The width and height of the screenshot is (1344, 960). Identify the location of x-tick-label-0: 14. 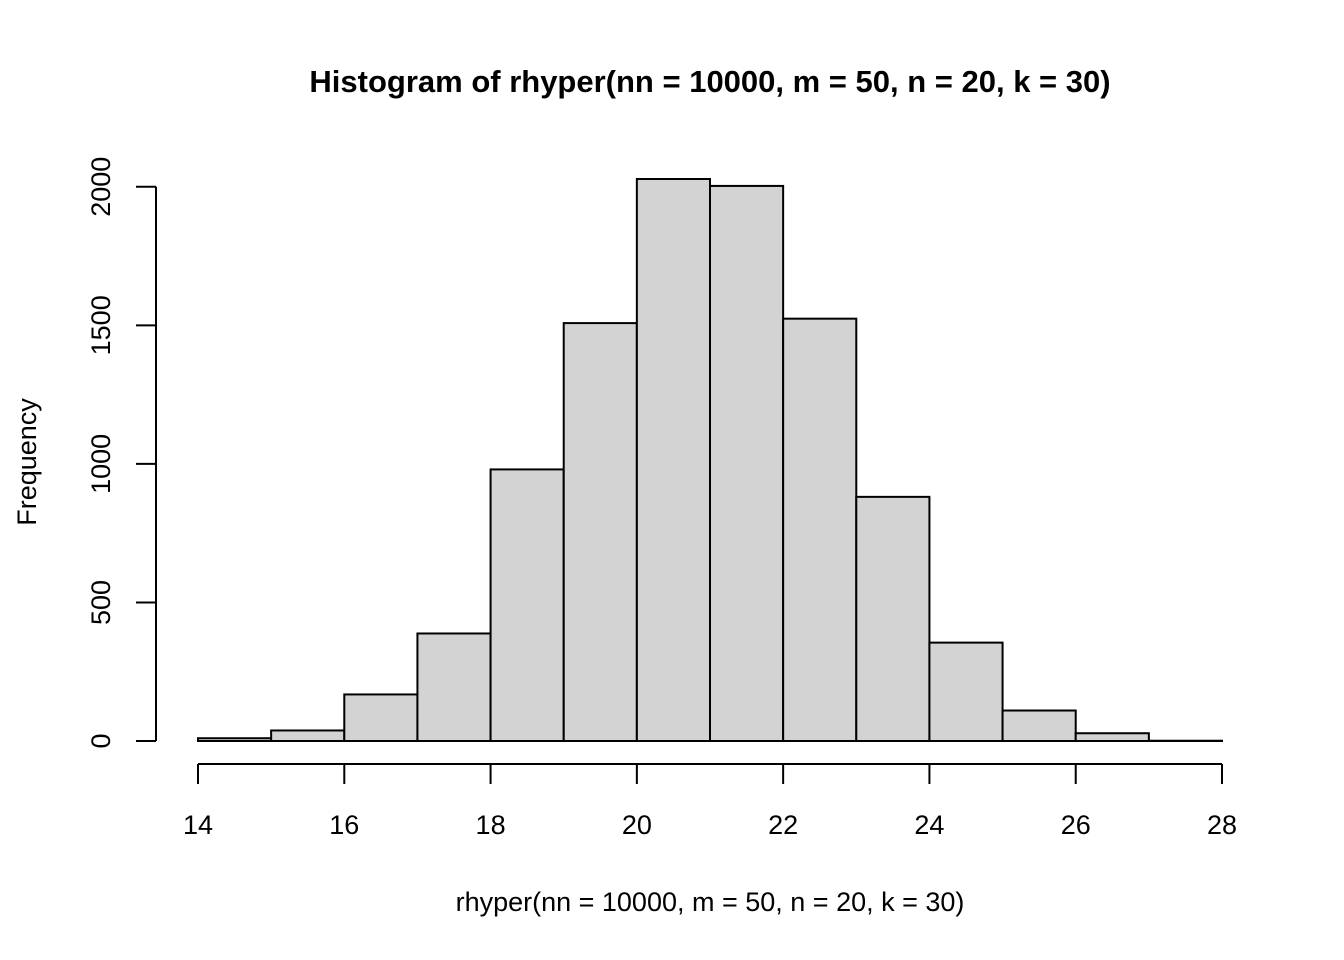
(198, 825).